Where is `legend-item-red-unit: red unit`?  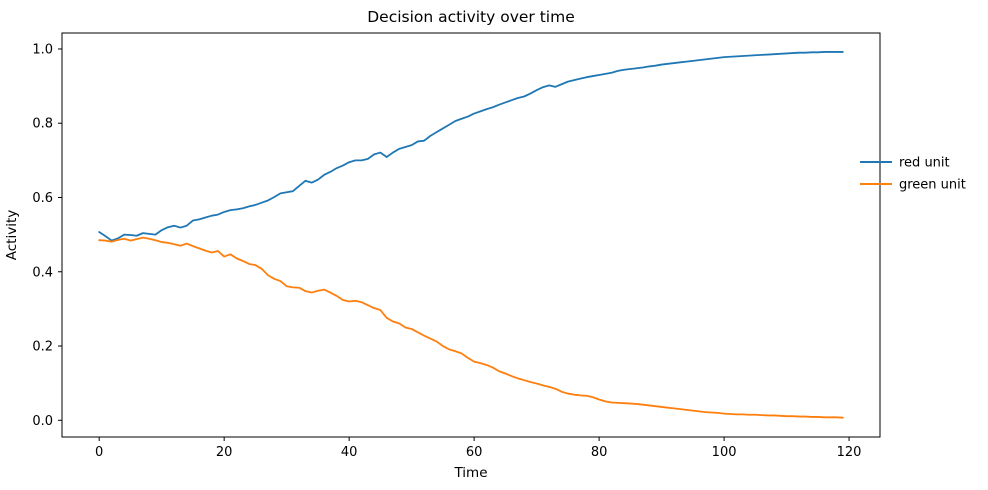
legend-item-red-unit: red unit is located at coordinates (905, 163).